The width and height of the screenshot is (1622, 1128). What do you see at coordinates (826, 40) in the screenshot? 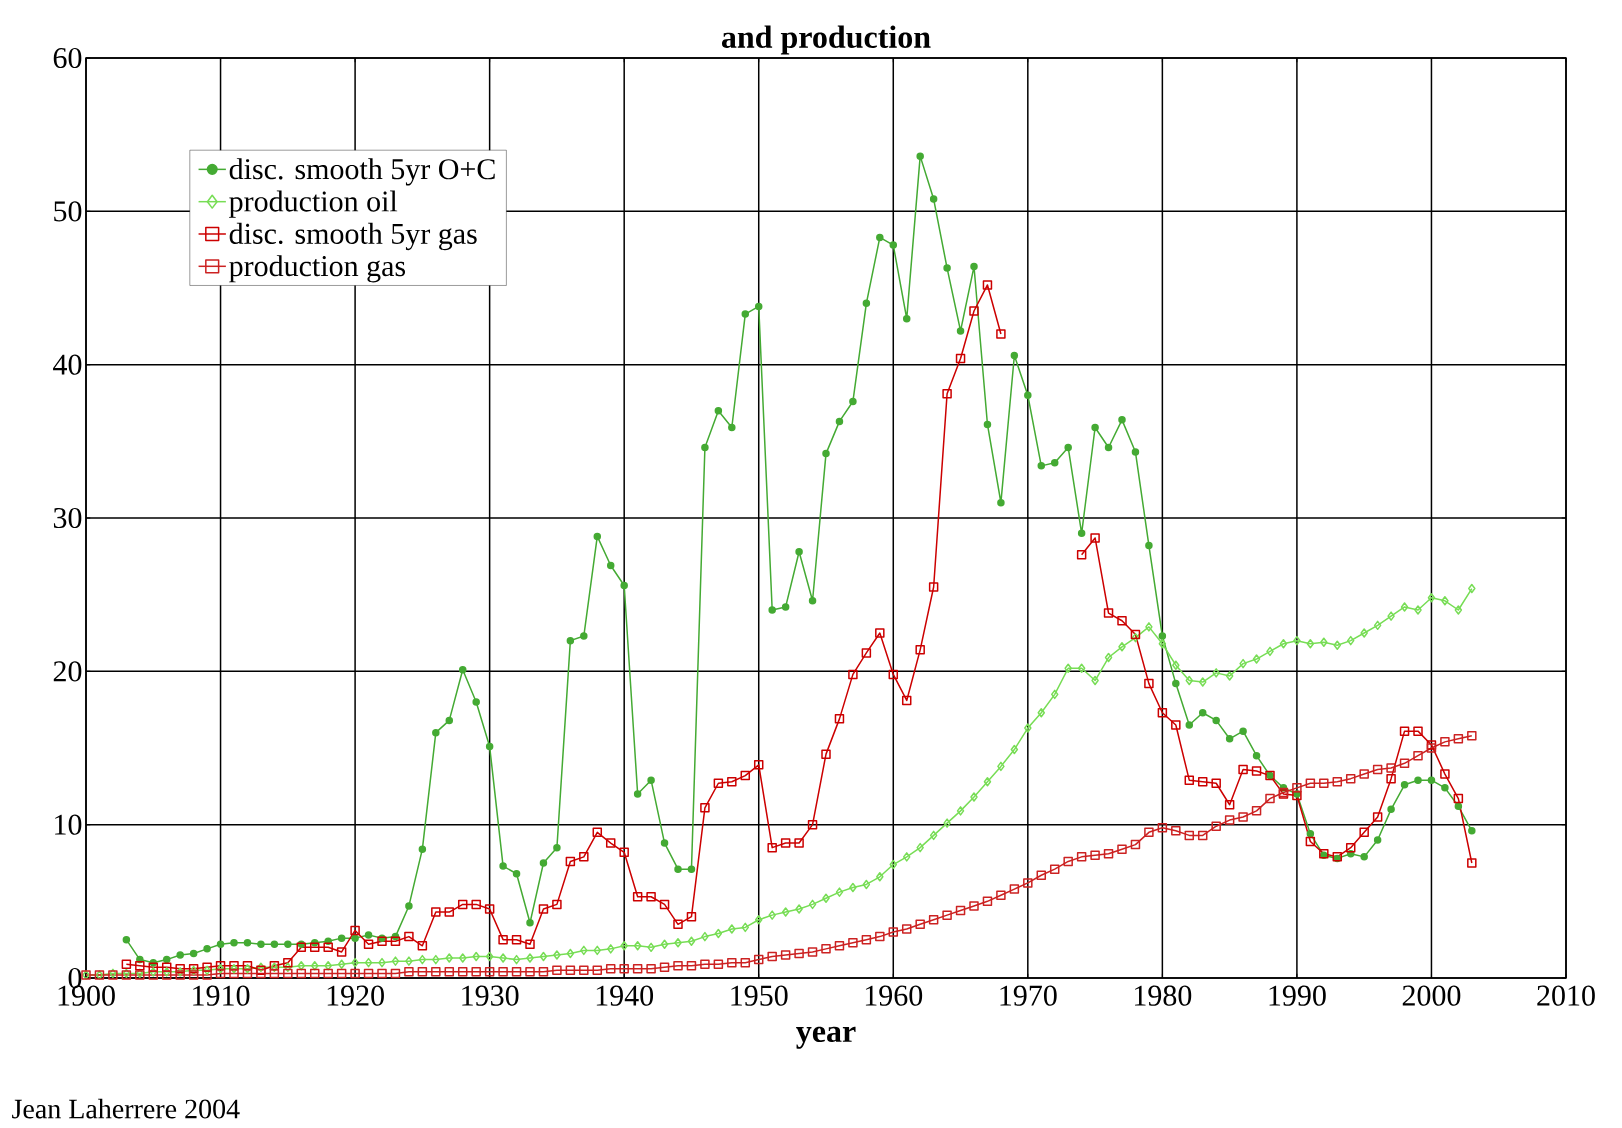
I see `chart-title: and production` at bounding box center [826, 40].